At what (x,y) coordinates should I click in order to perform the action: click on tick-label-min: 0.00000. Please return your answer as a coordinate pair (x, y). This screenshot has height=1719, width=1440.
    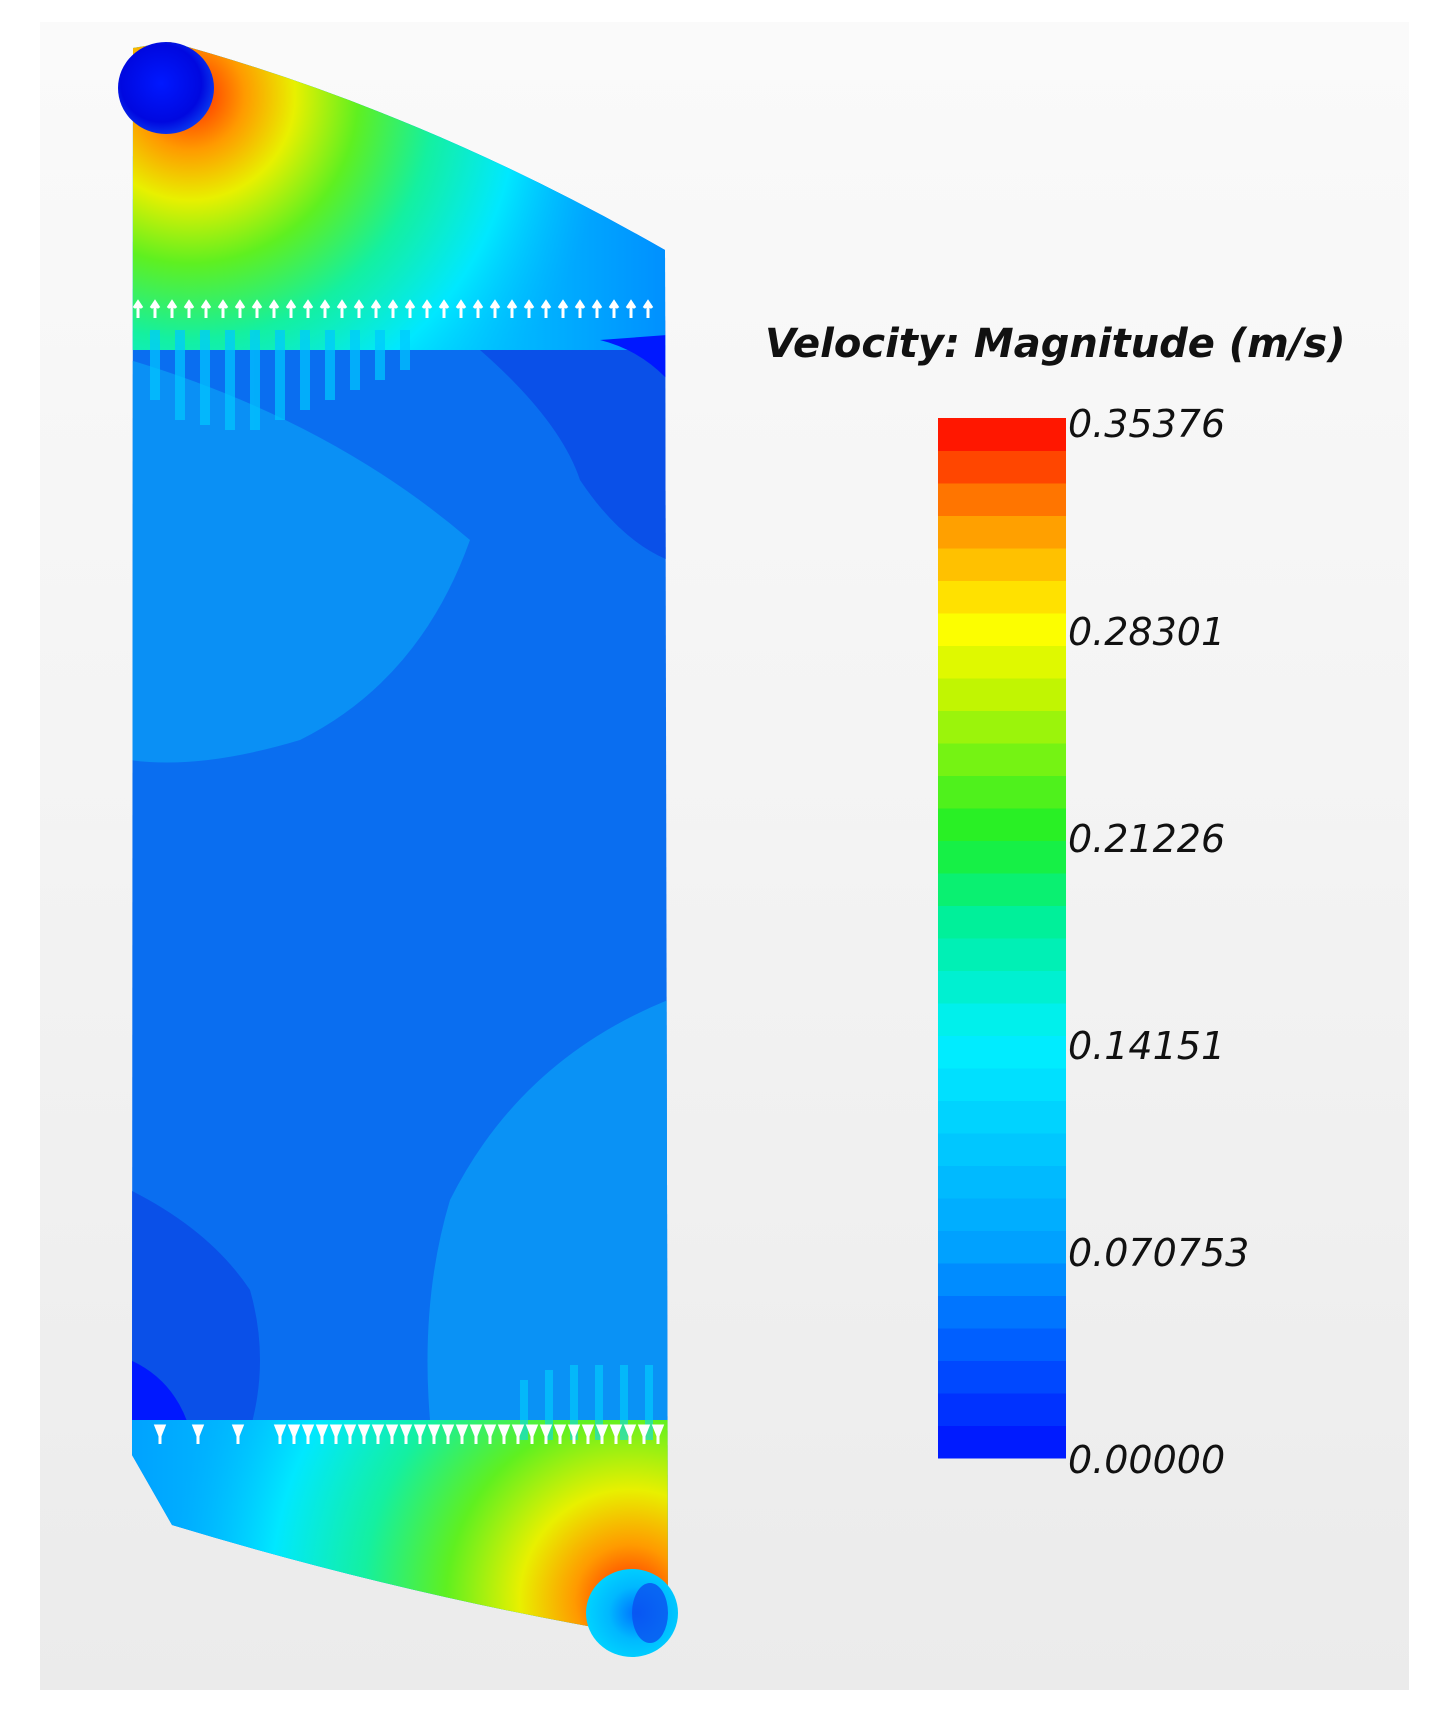
    Looking at the image, I should click on (1146, 1460).